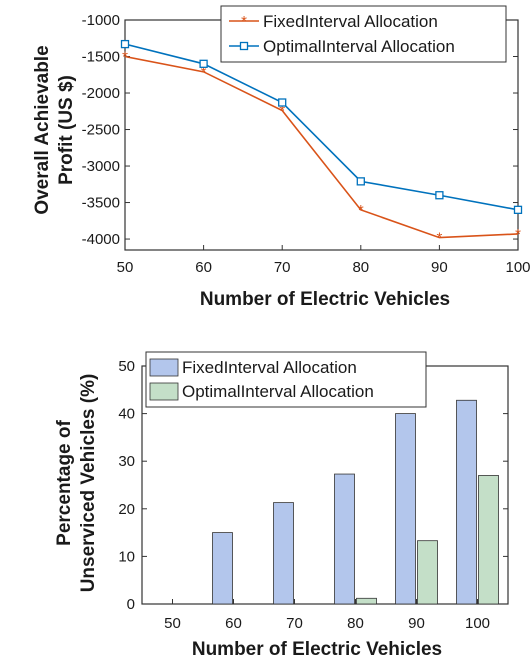 Image resolution: width=532 pixels, height=660 pixels. What do you see at coordinates (126, 414) in the screenshot?
I see `y-tick-label: 40` at bounding box center [126, 414].